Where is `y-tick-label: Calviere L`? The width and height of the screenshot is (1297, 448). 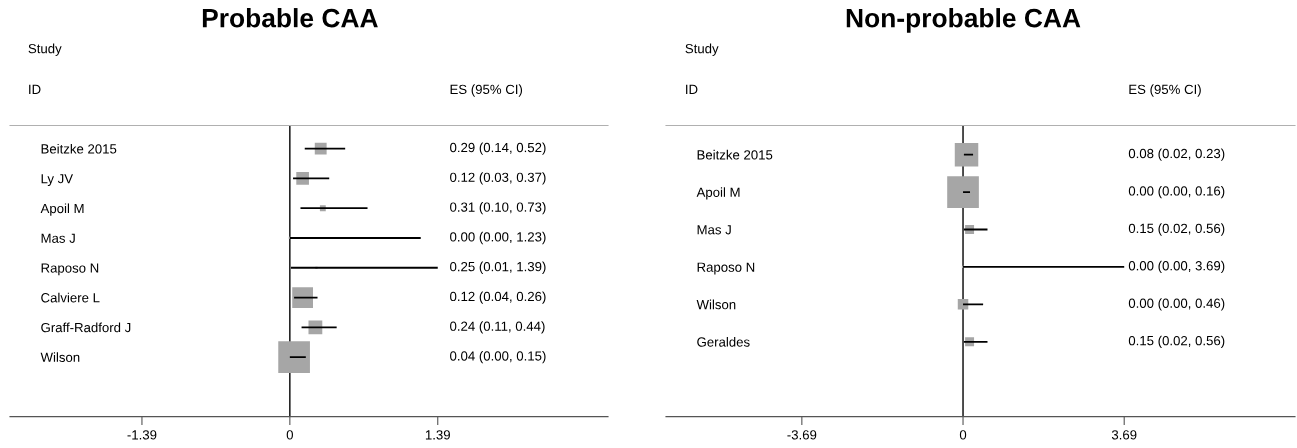 y-tick-label: Calviere L is located at coordinates (70, 297).